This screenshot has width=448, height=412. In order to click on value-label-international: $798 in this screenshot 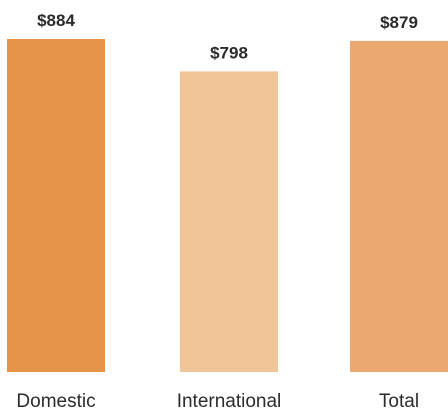, I will do `click(229, 52)`.